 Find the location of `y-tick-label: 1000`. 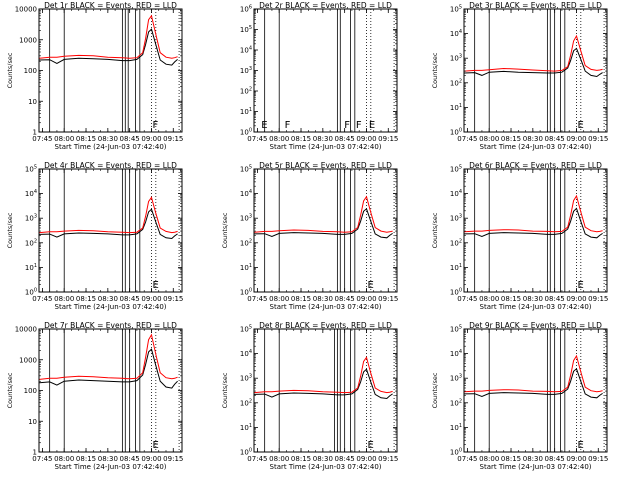

y-tick-label: 1000 is located at coordinates (28, 40).